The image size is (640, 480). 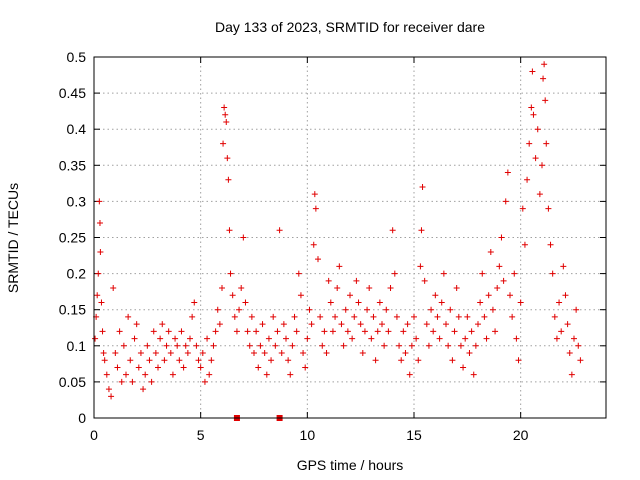 I want to click on y-tick-label: 0.2, so click(x=77, y=274).